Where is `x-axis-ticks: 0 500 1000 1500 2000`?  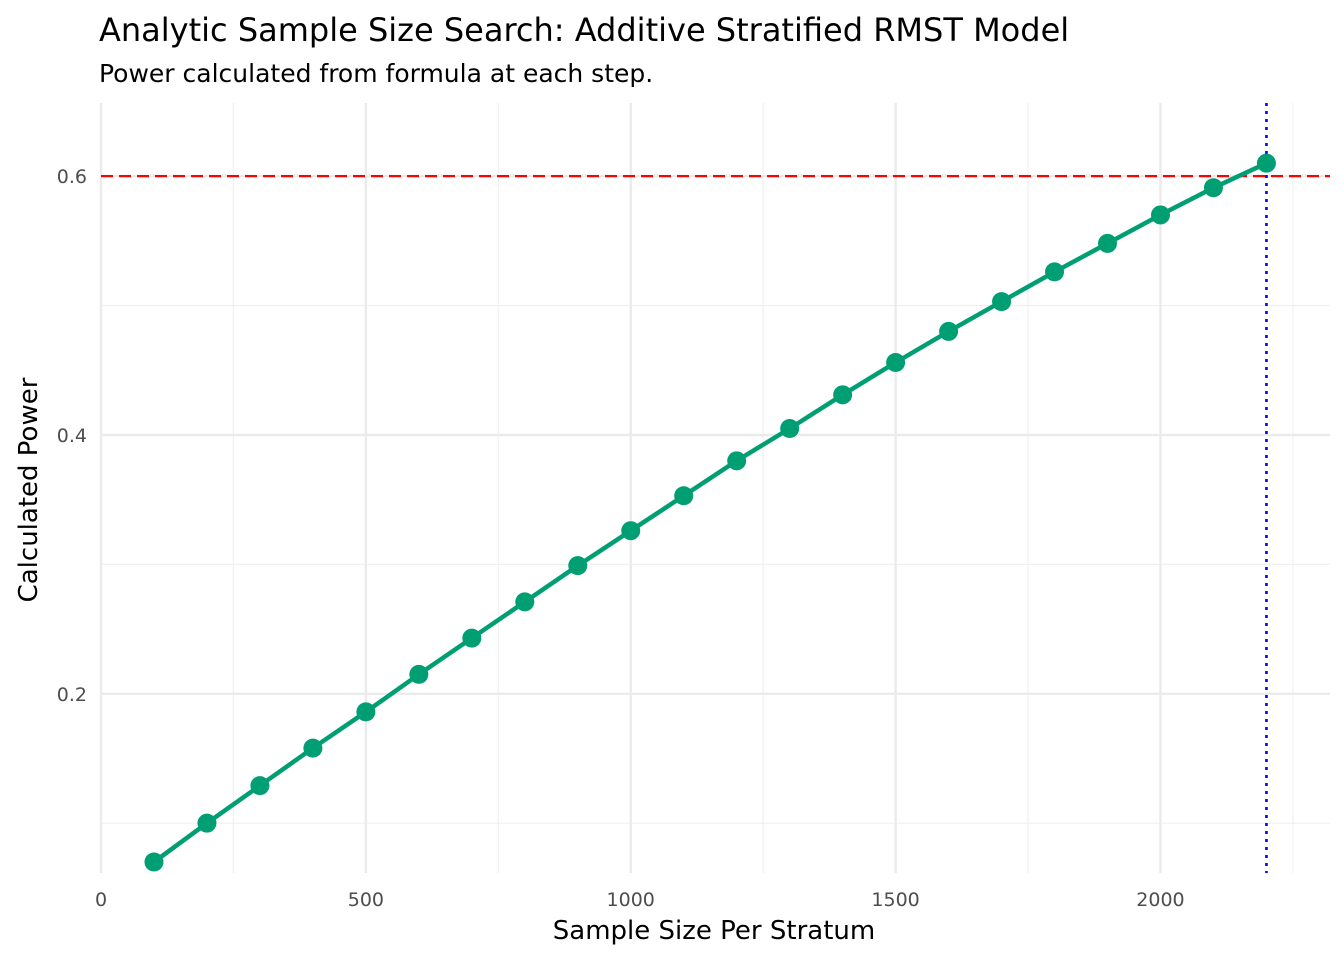
x-axis-ticks: 0 500 1000 1500 2000 is located at coordinates (640, 900).